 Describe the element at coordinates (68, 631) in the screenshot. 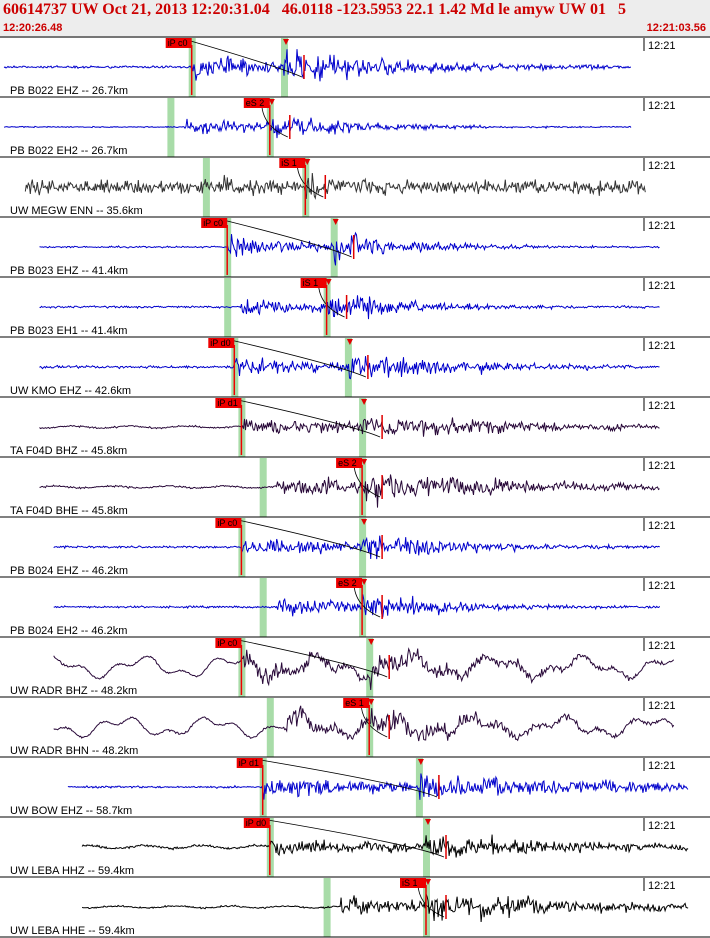

I see `station-label: PB B024 EH2 -- 46.2km` at that location.